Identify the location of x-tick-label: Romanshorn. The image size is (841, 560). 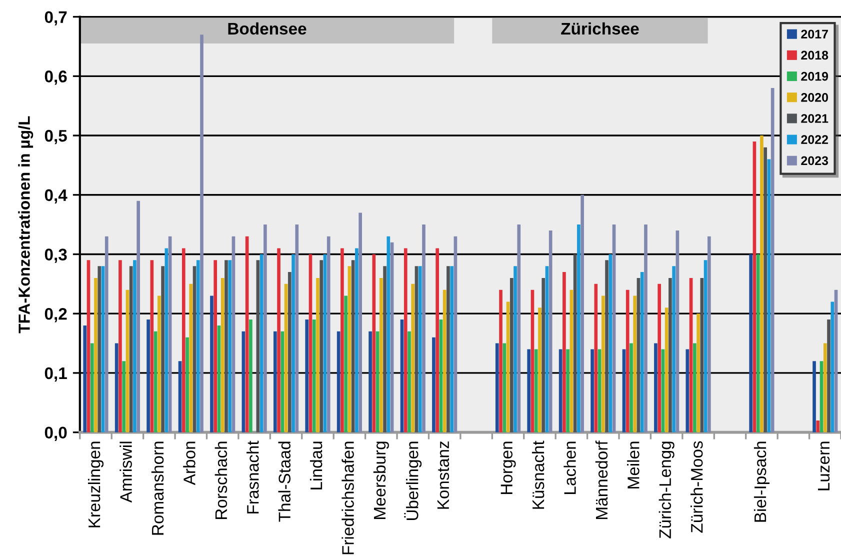
(157, 488).